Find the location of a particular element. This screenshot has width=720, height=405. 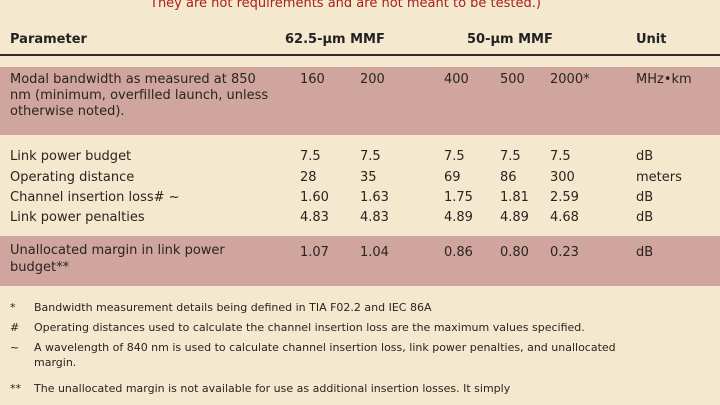

footnote-mark: ~ is located at coordinates (15, 347).